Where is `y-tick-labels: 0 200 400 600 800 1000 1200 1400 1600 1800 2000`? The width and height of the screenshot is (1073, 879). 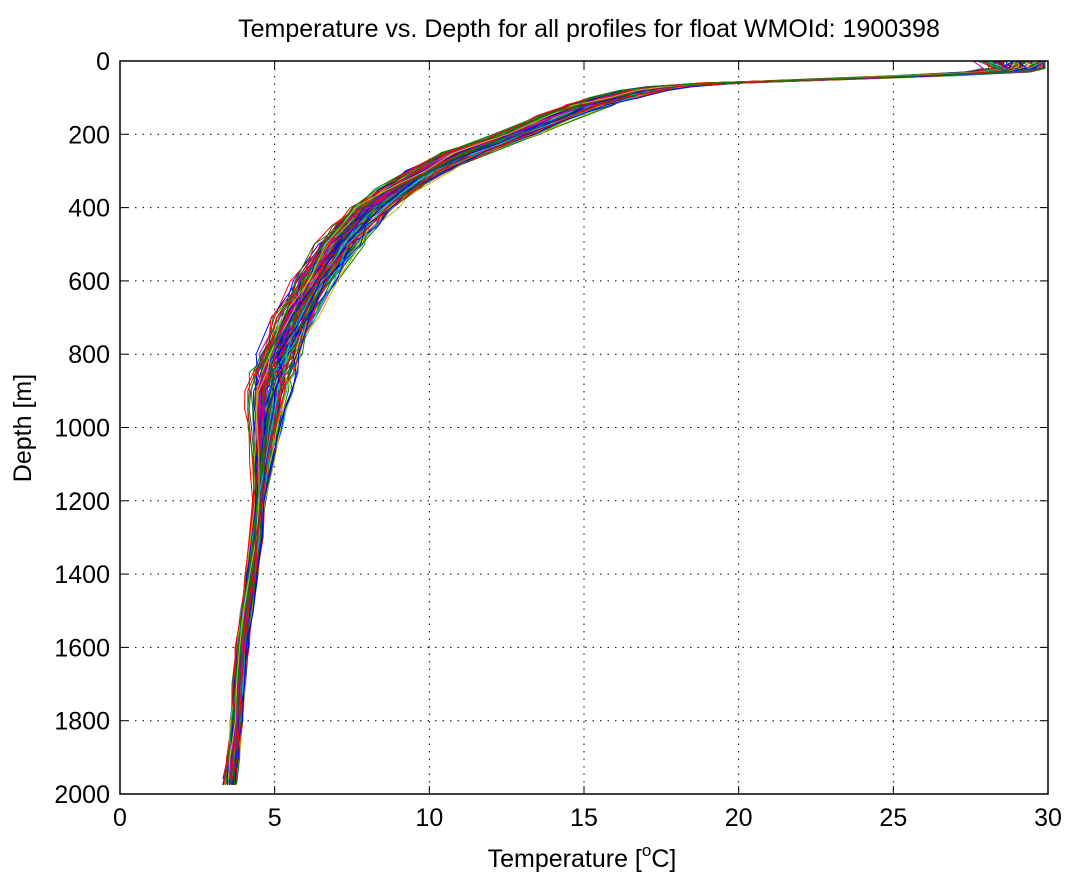
y-tick-labels: 0 200 400 600 800 1000 1200 1400 1600 1800 2000 is located at coordinates (82, 428).